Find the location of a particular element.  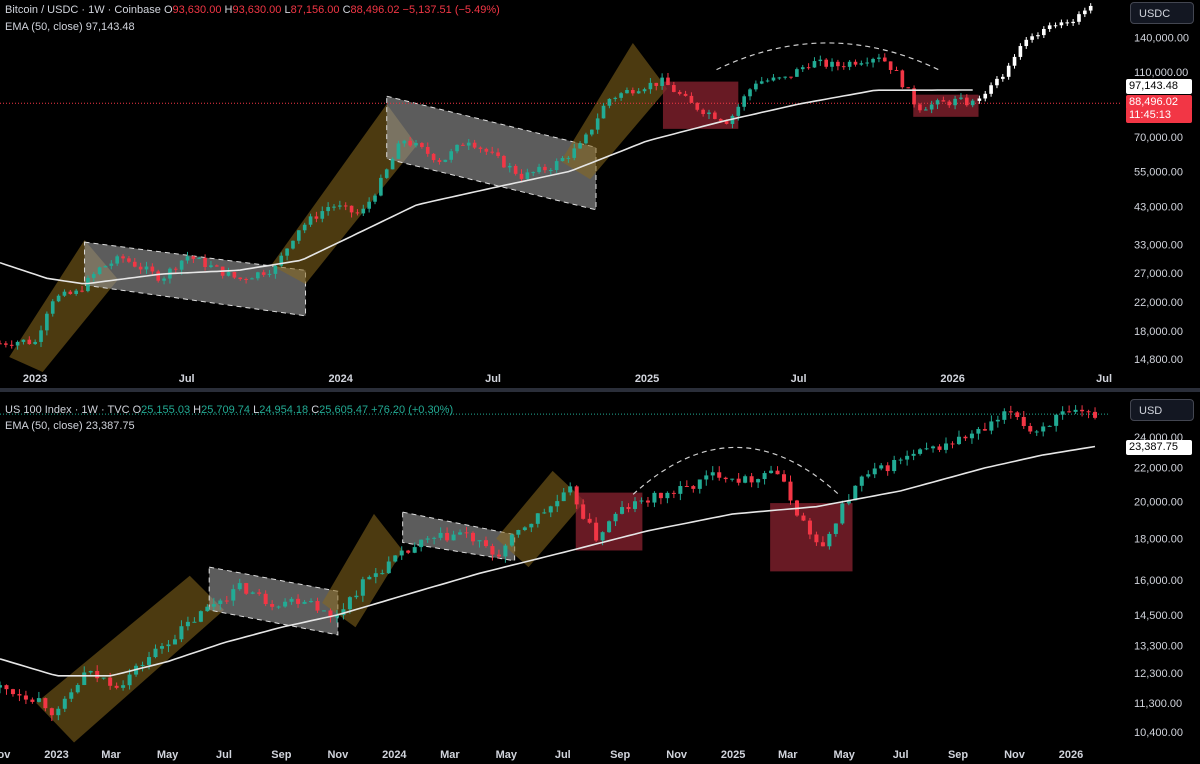

time-tick-label: 2024 is located at coordinates (340, 379).